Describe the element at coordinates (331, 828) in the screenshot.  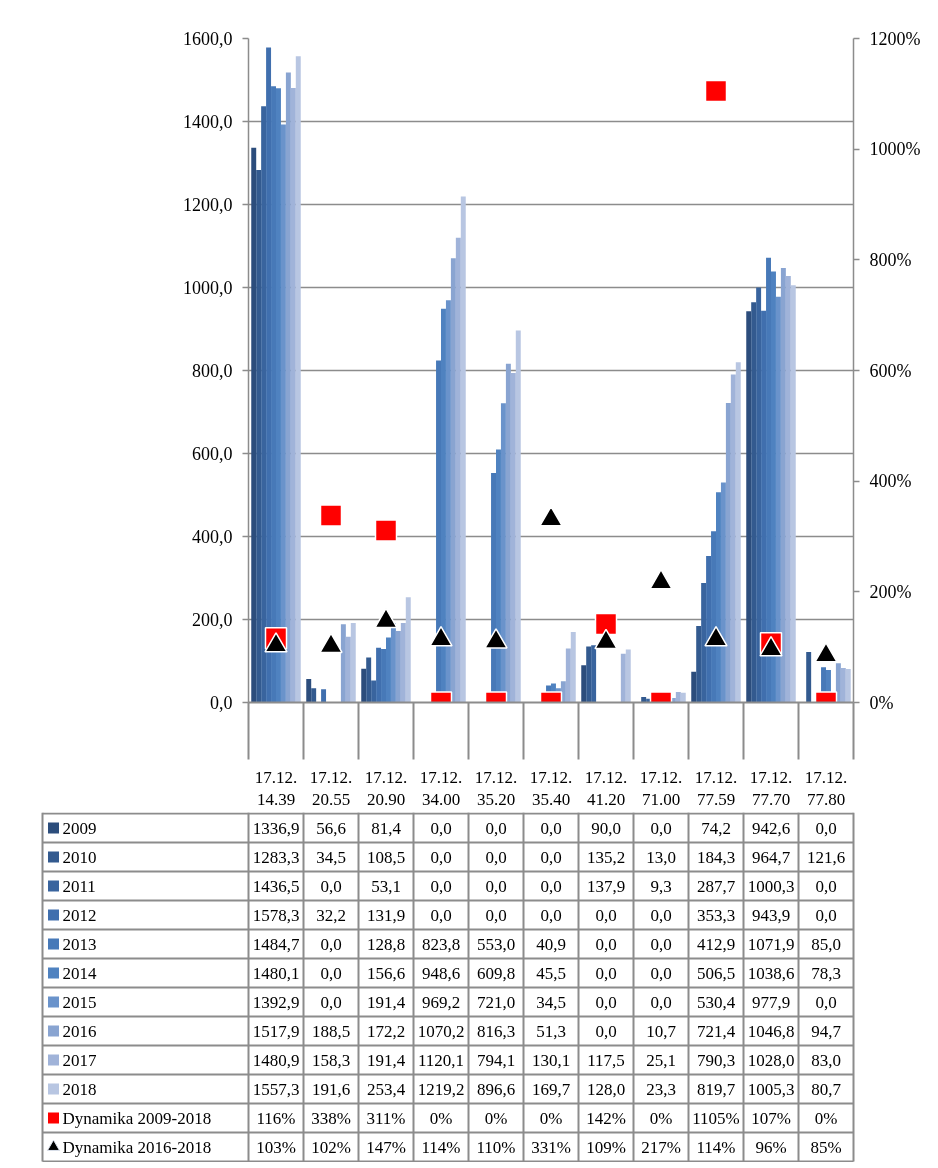
I see `data-label: 56,6` at that location.